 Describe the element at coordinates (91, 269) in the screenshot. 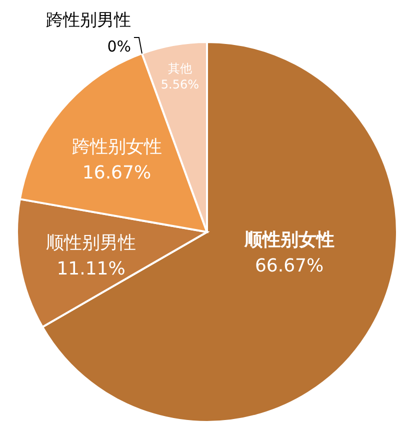

I see `data-label: 11.11%` at that location.